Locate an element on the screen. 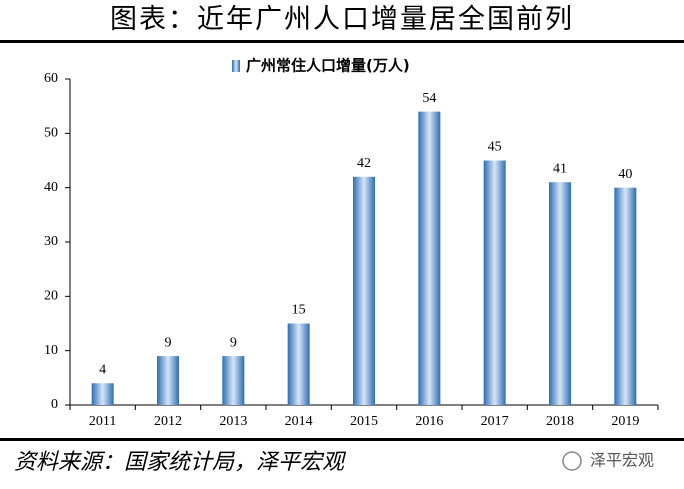 The width and height of the screenshot is (684, 489). watermark-icon is located at coordinates (572, 461).